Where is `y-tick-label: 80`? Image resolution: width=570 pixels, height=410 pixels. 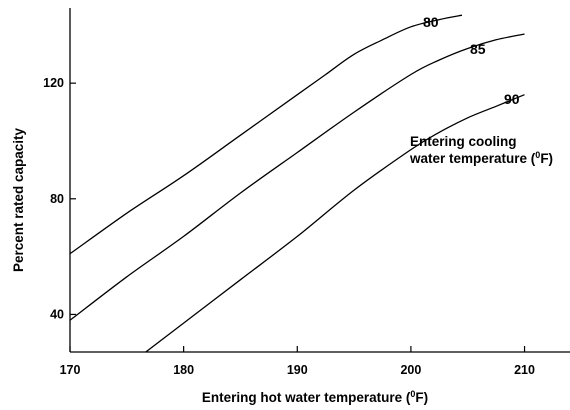 y-tick-label: 80 is located at coordinates (57, 199).